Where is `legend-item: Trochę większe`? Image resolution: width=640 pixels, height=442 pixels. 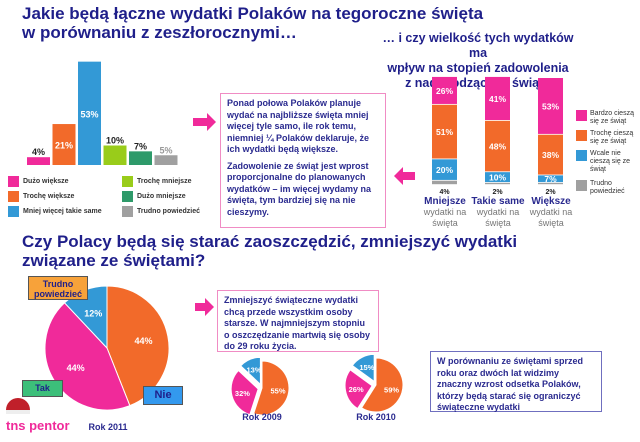 legend-item: Trochę większe is located at coordinates (41, 196).